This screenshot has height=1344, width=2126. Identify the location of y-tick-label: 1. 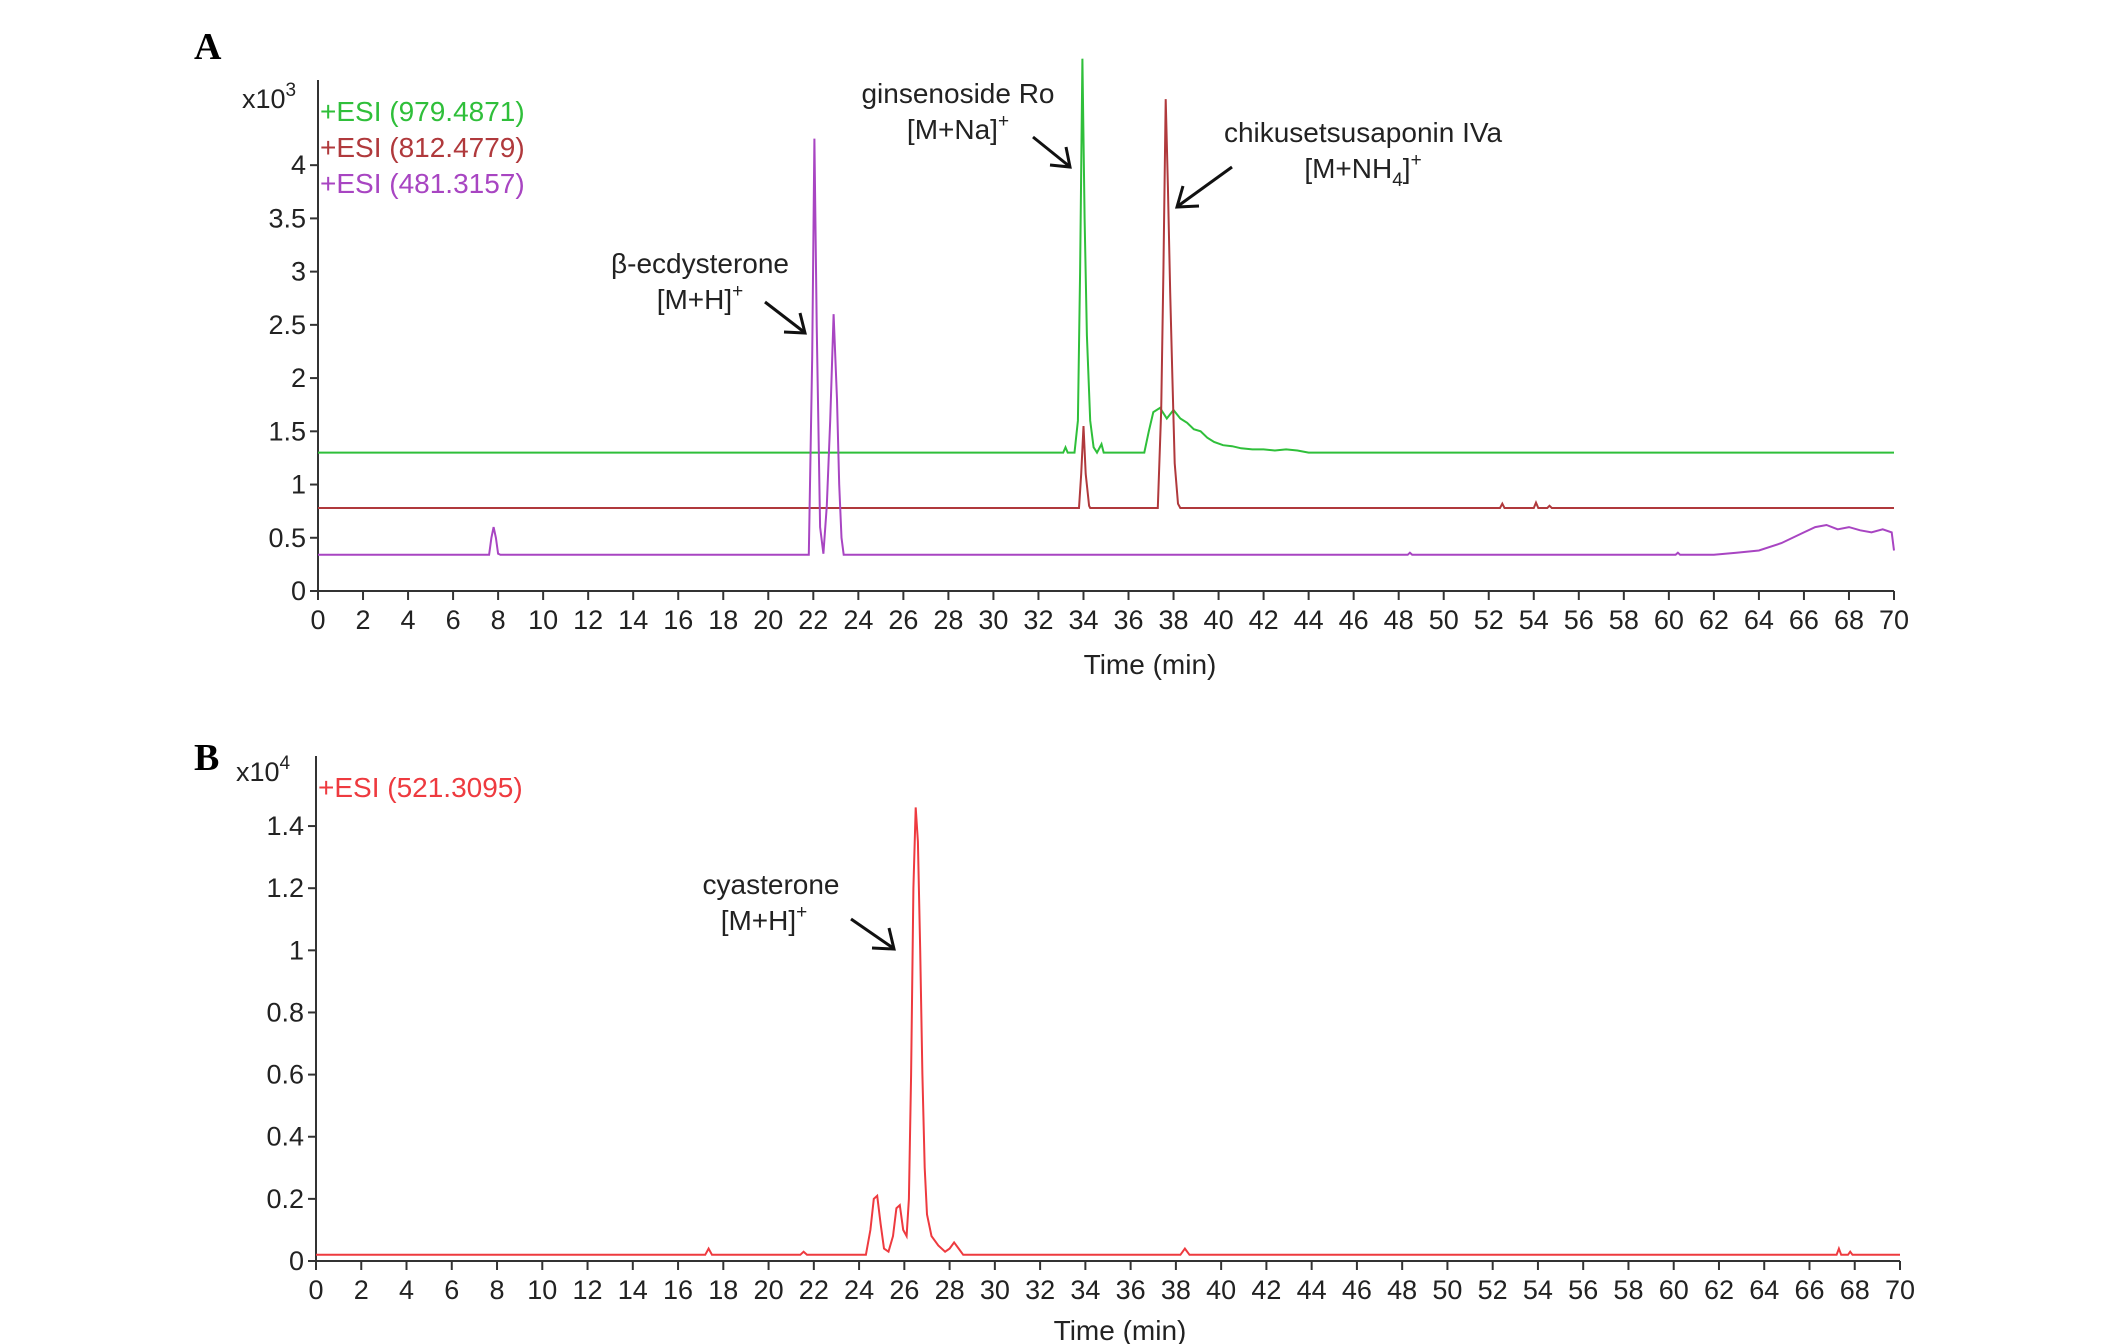
(296, 950).